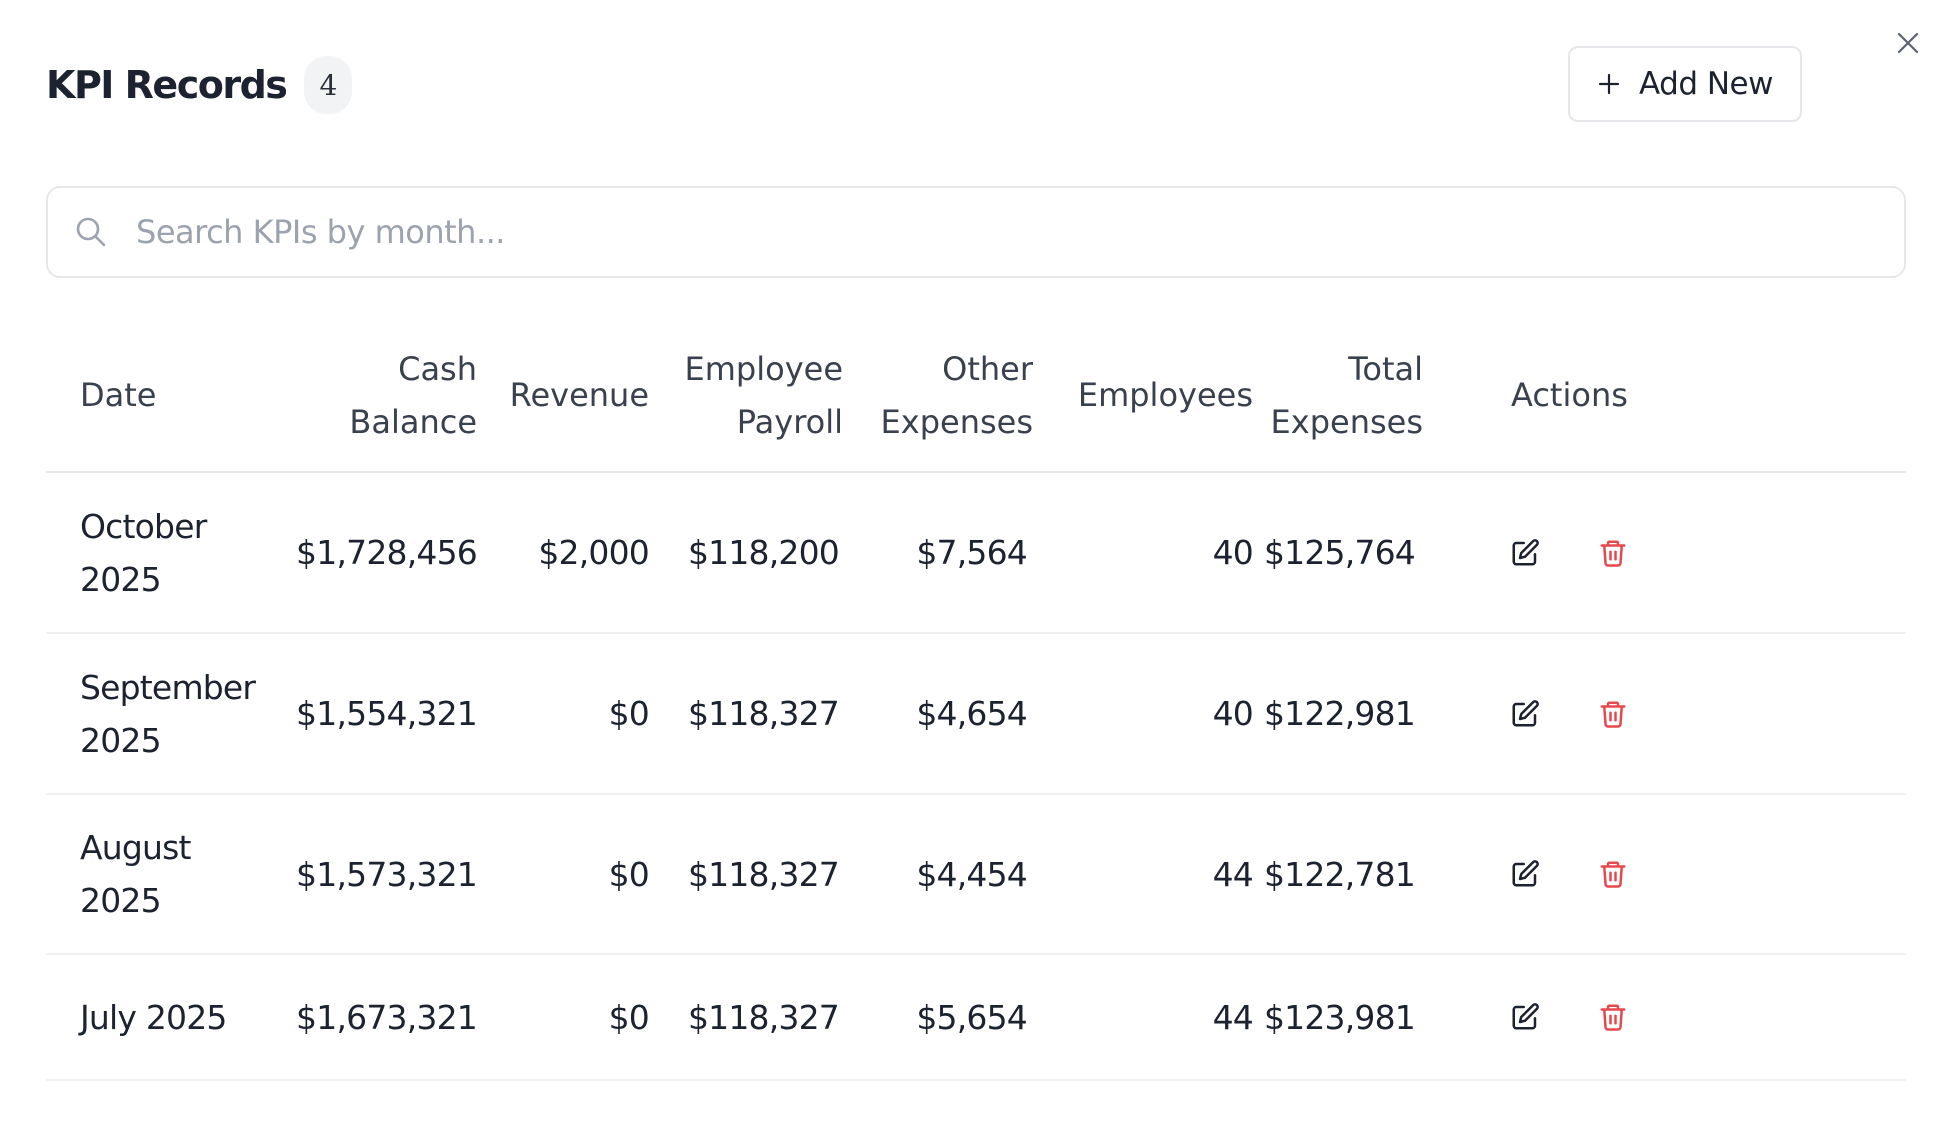  Describe the element at coordinates (167, 85) in the screenshot. I see `page-title: KPI Records` at that location.